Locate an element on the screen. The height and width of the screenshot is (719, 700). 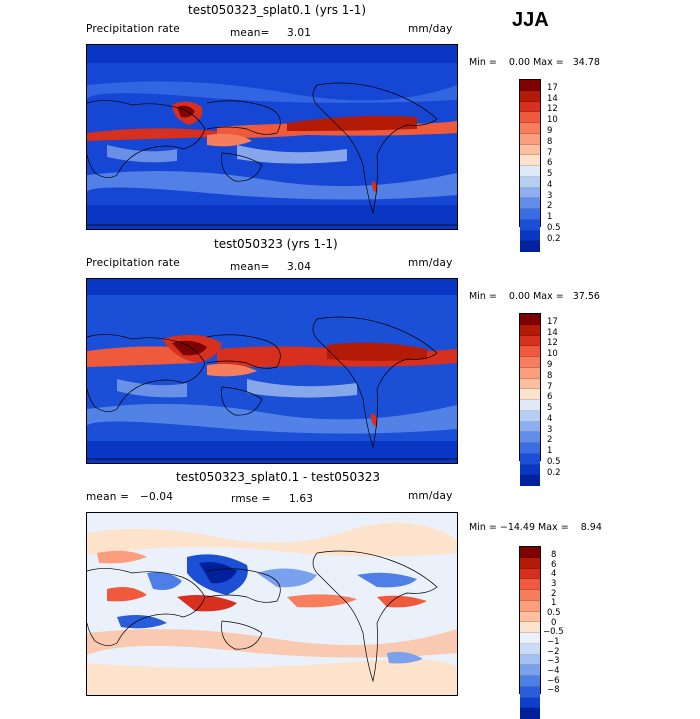
panel-3-colorbar-label: −0.5 is located at coordinates (553, 632).